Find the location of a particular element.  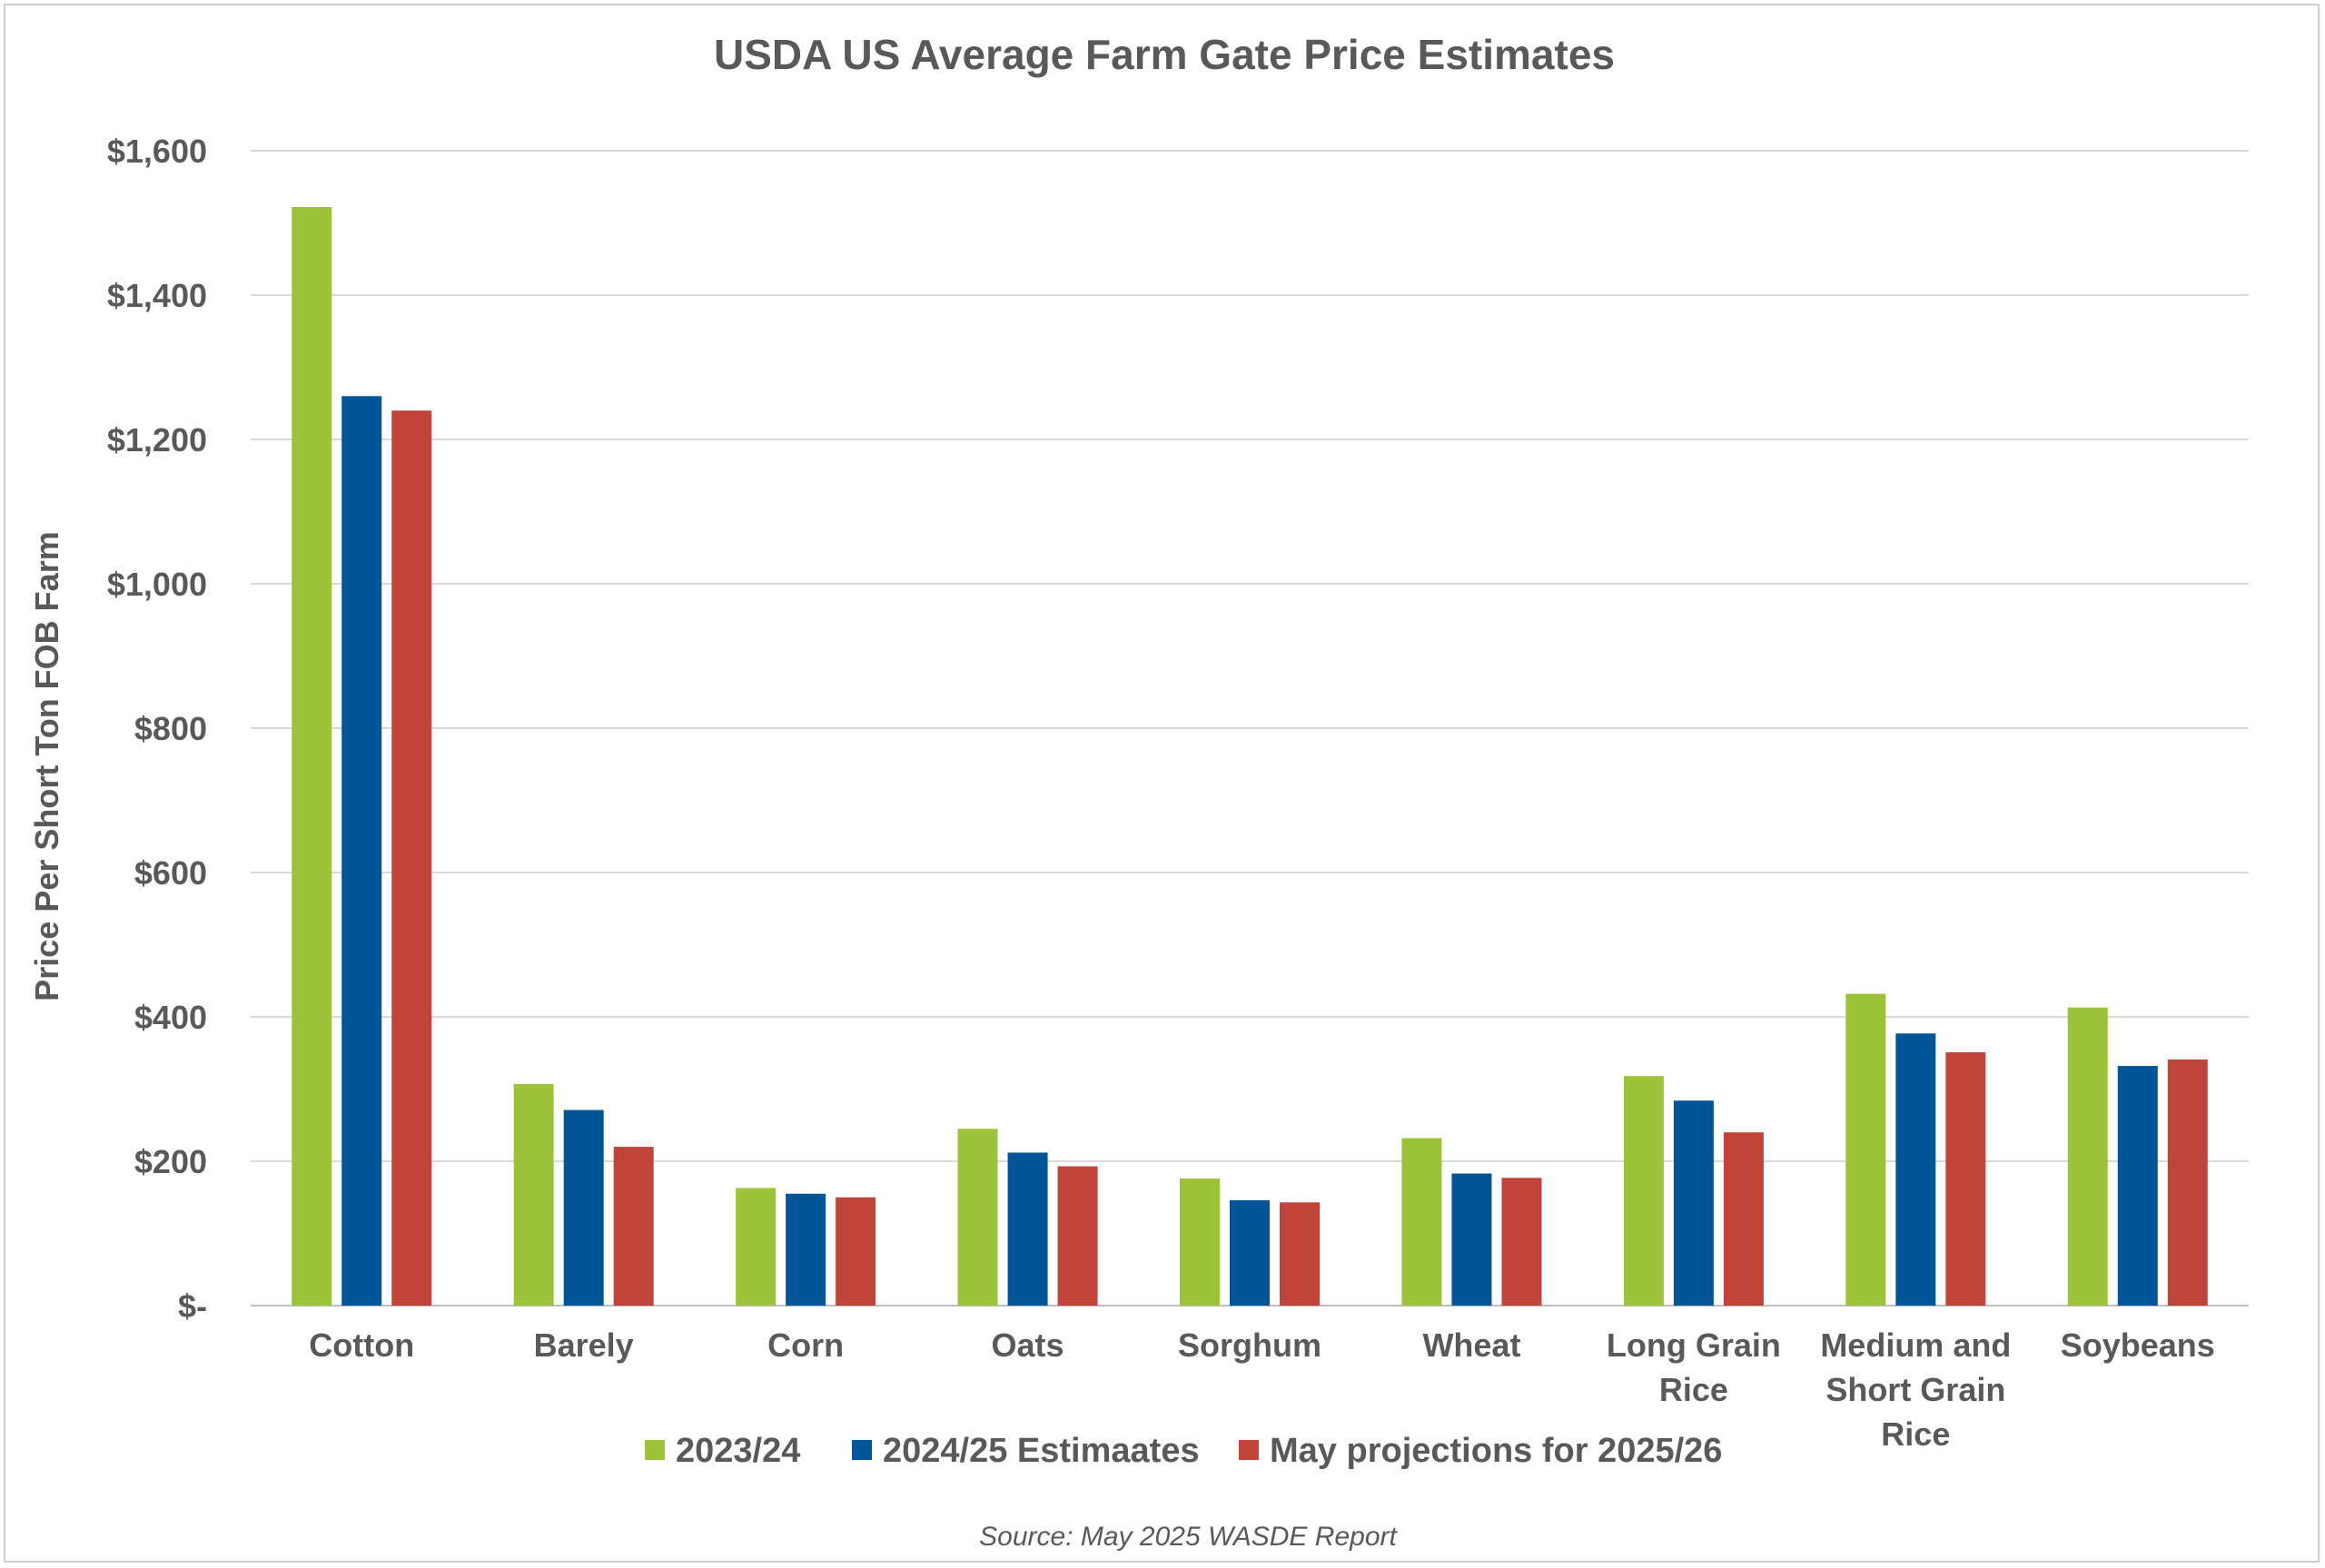

category-label-line: Corn is located at coordinates (805, 1345).